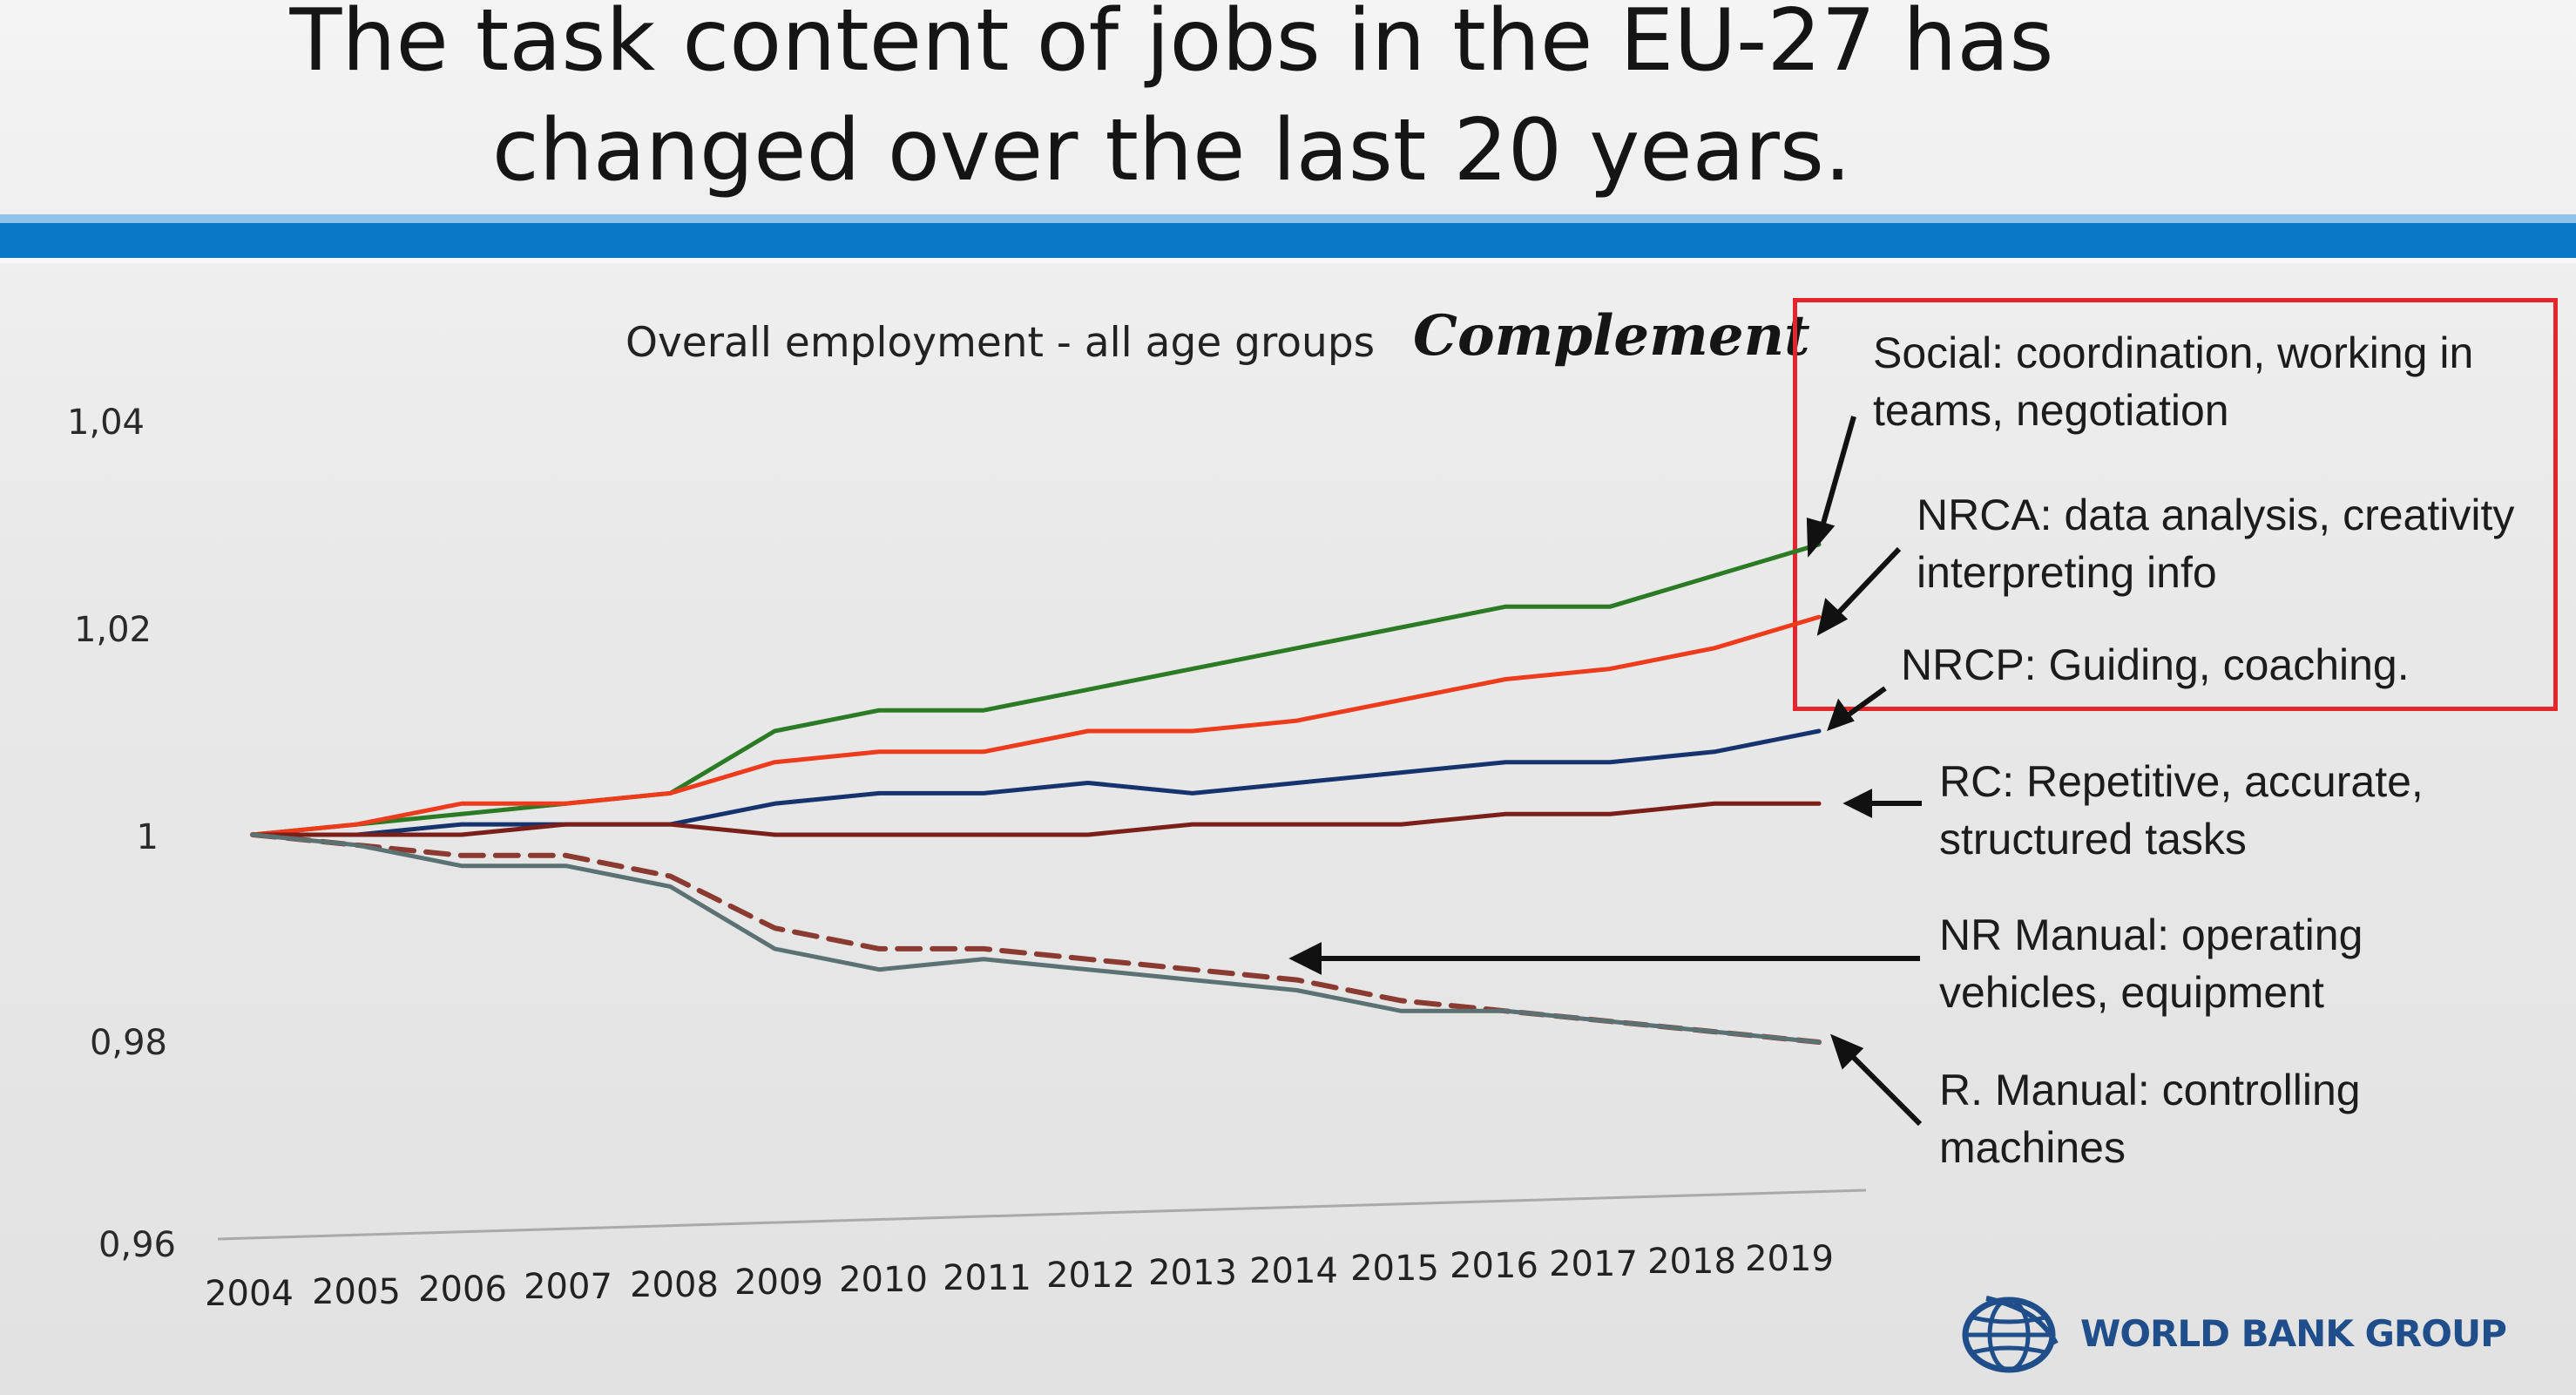  Describe the element at coordinates (2067, 572) in the screenshot. I see `label-nrca-line-2: interpreting info` at that location.